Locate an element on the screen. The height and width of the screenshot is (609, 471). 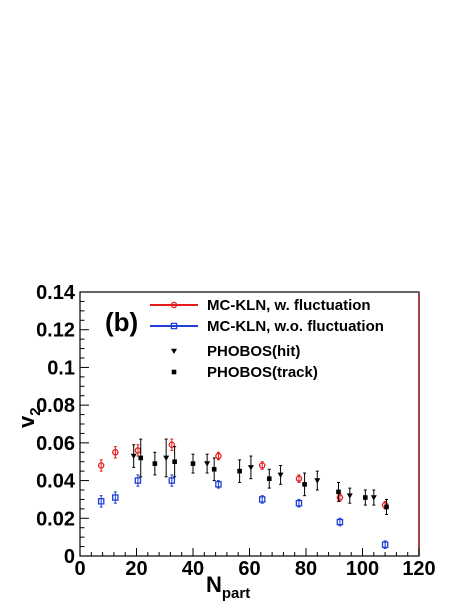
y-tick-label: 0 is located at coordinates (69, 557).